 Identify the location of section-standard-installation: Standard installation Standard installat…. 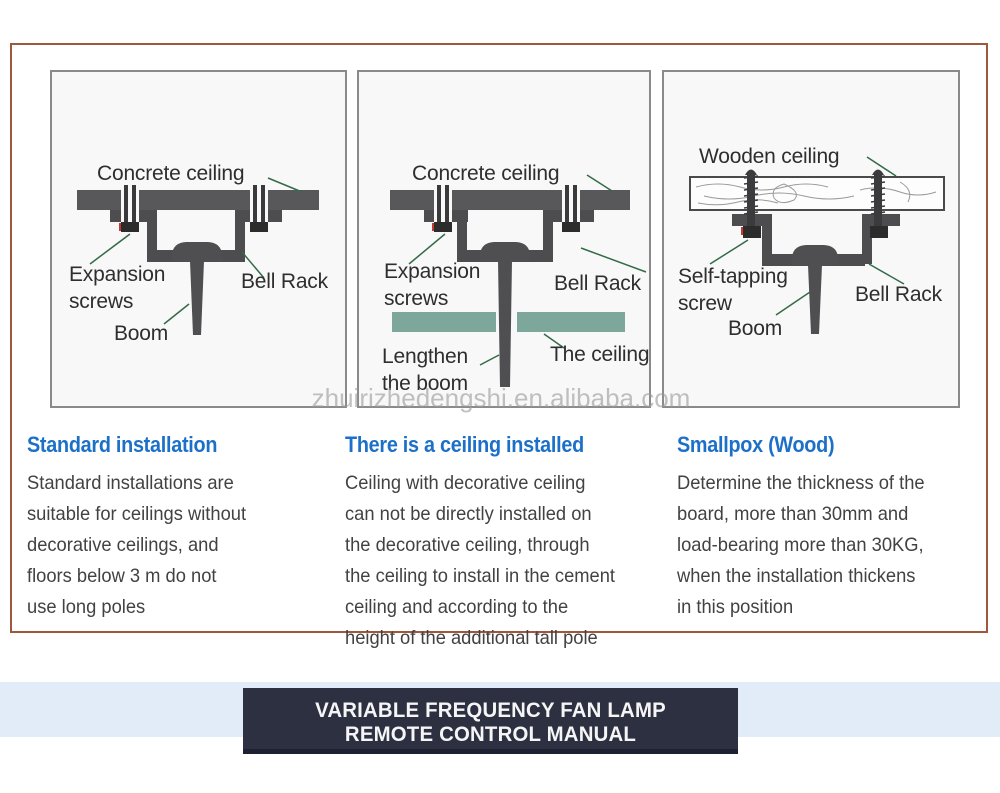
(179, 527).